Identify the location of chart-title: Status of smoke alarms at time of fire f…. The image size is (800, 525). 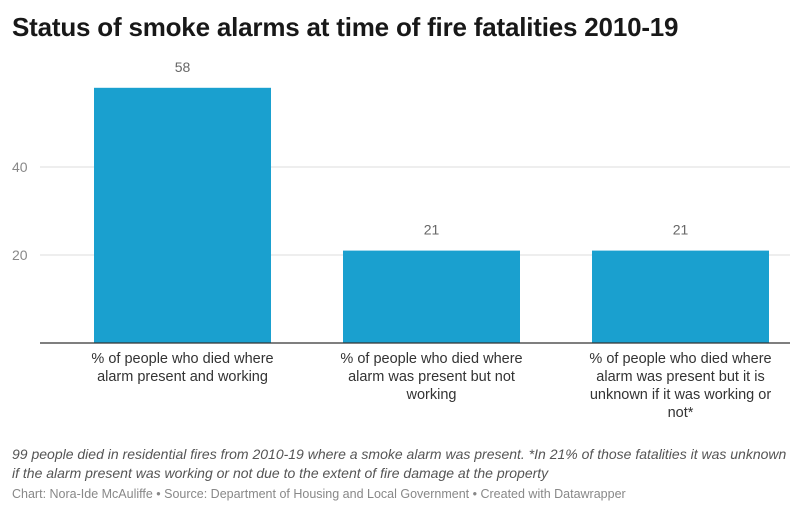
(345, 27).